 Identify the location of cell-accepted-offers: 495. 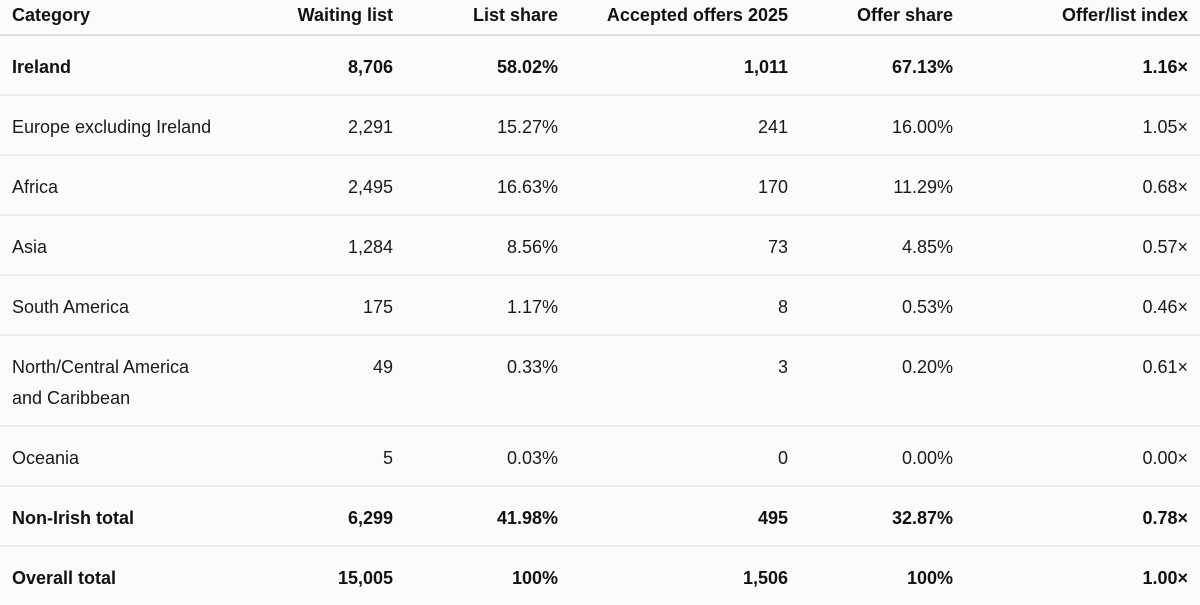
(685, 516).